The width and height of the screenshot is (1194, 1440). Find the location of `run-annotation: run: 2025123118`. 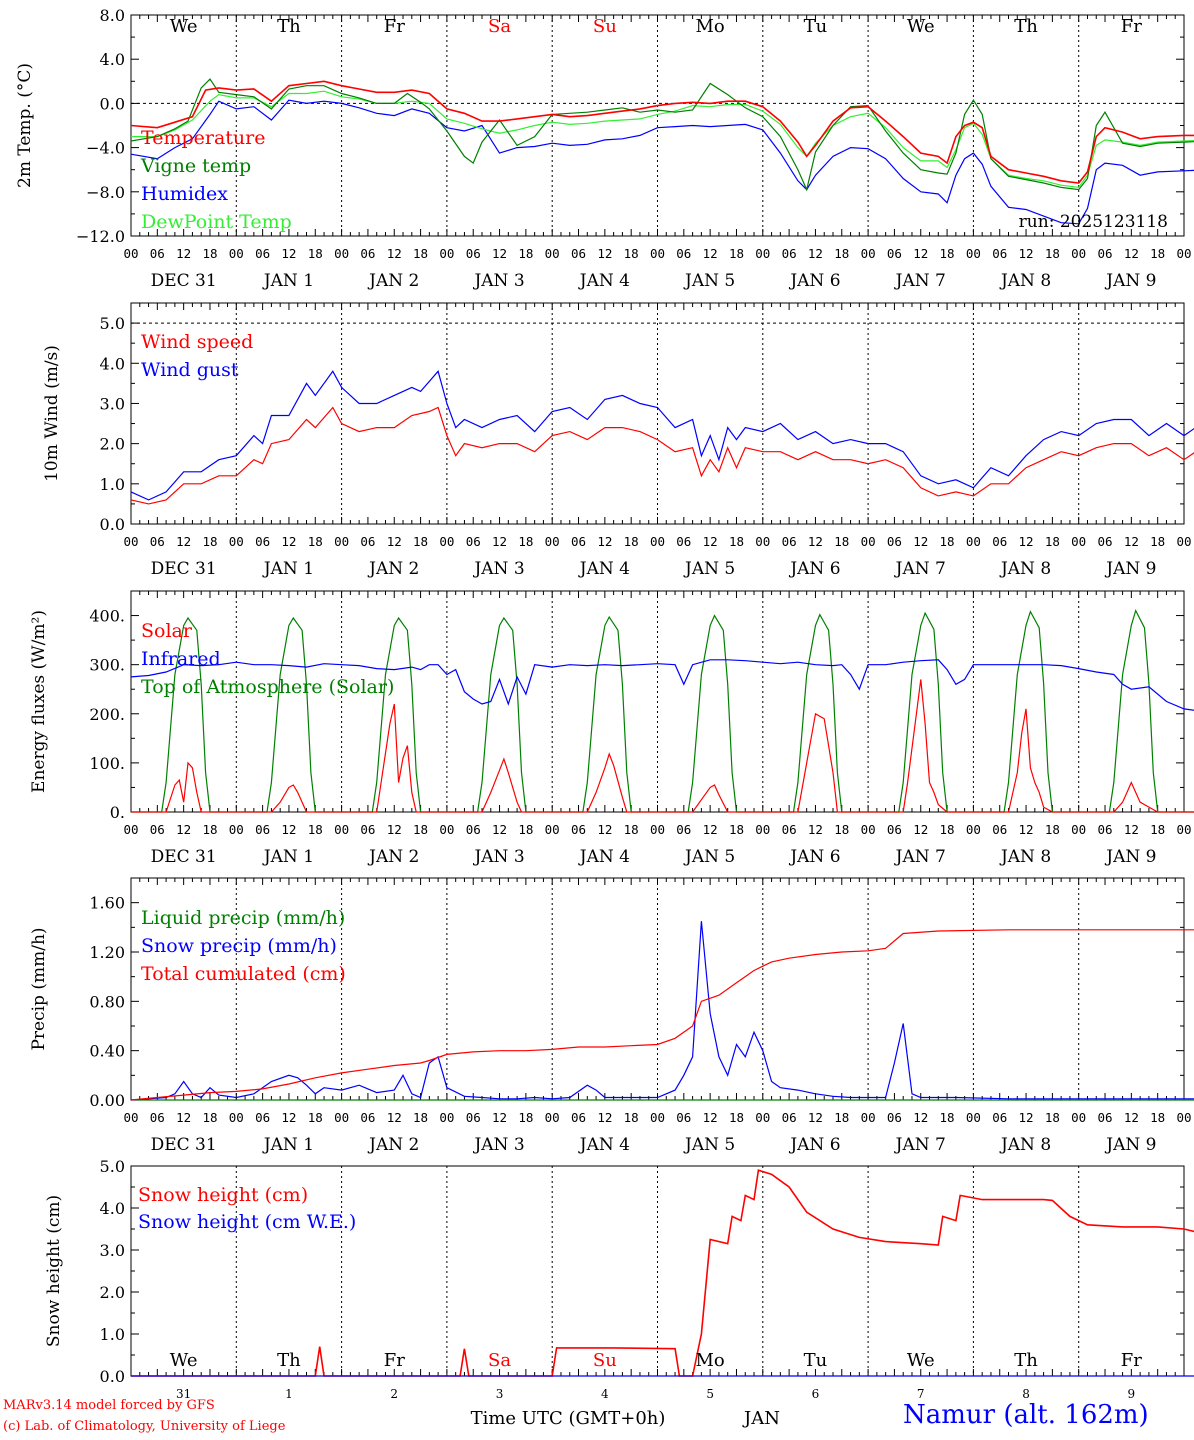

run-annotation: run: 2025123118 is located at coordinates (1093, 222).